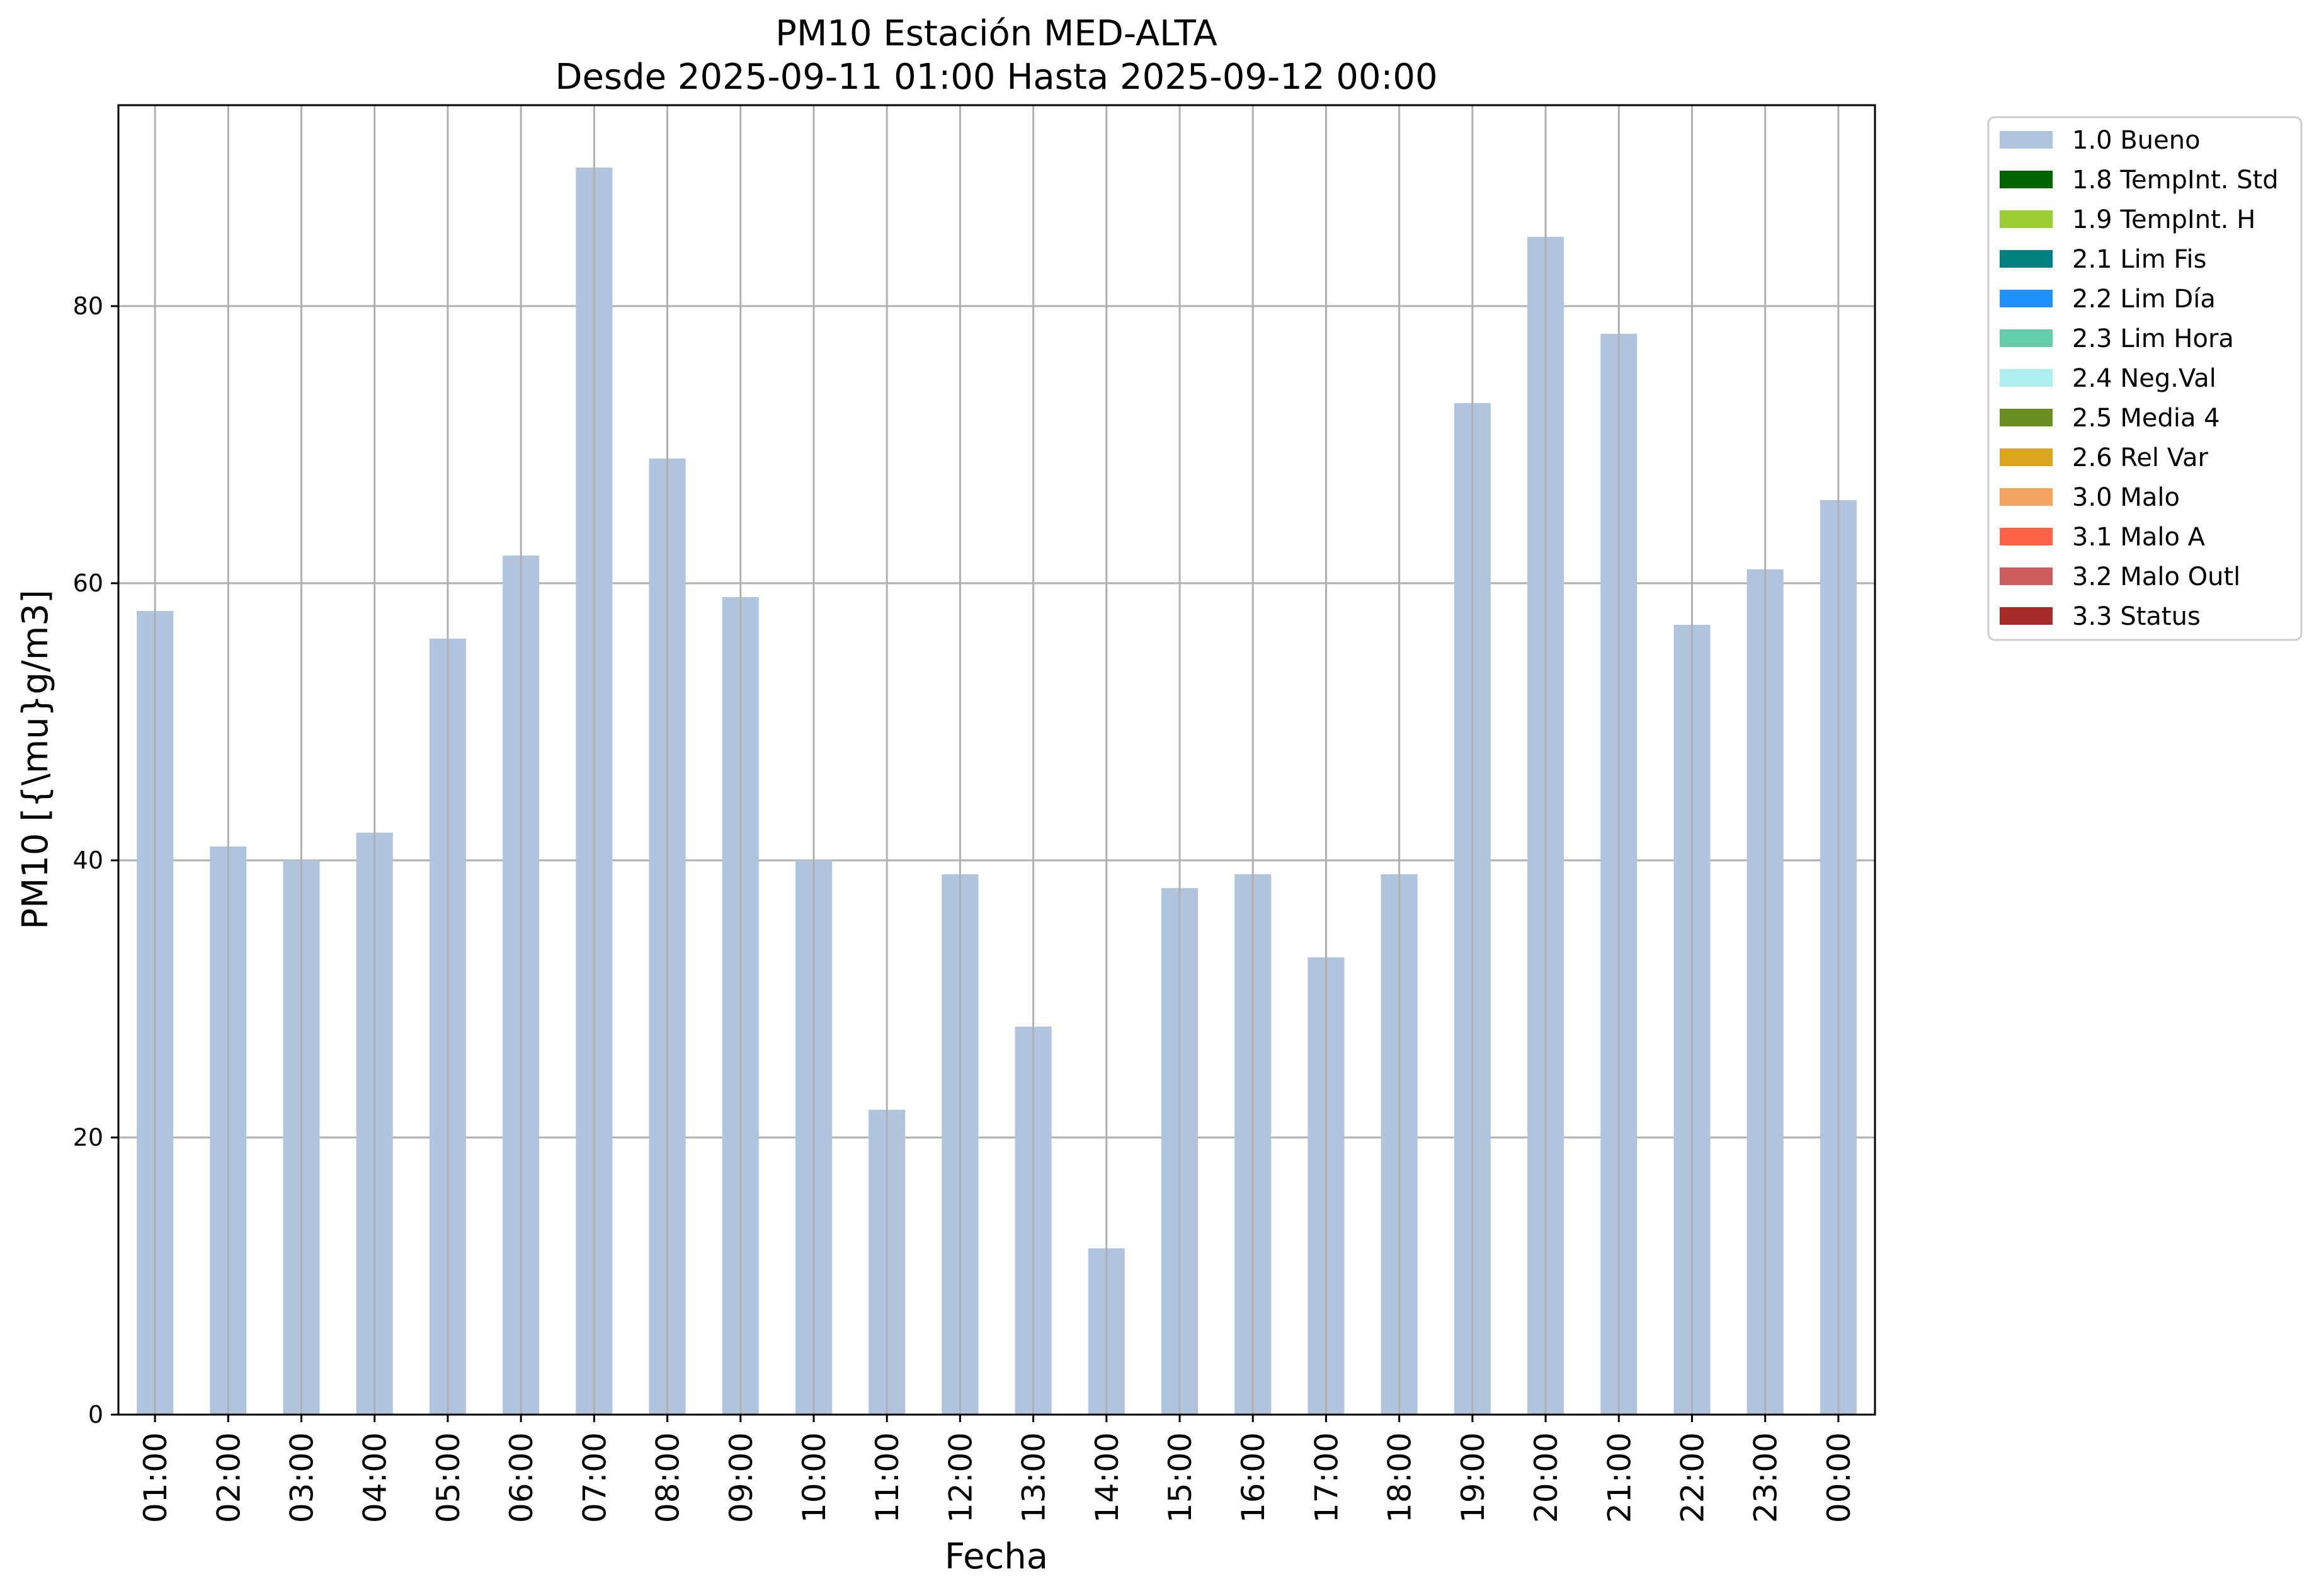 This screenshot has height=1596, width=2319. What do you see at coordinates (2156, 576) in the screenshot?
I see `legend-label: 3.2 Malo Outl` at bounding box center [2156, 576].